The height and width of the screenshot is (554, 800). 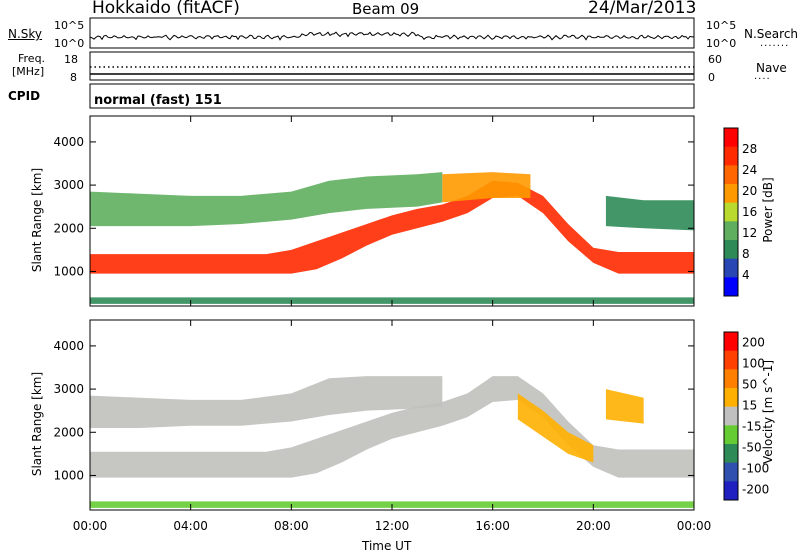 I want to click on velocity-ylabel: Slant Range [km], so click(x=37, y=424).